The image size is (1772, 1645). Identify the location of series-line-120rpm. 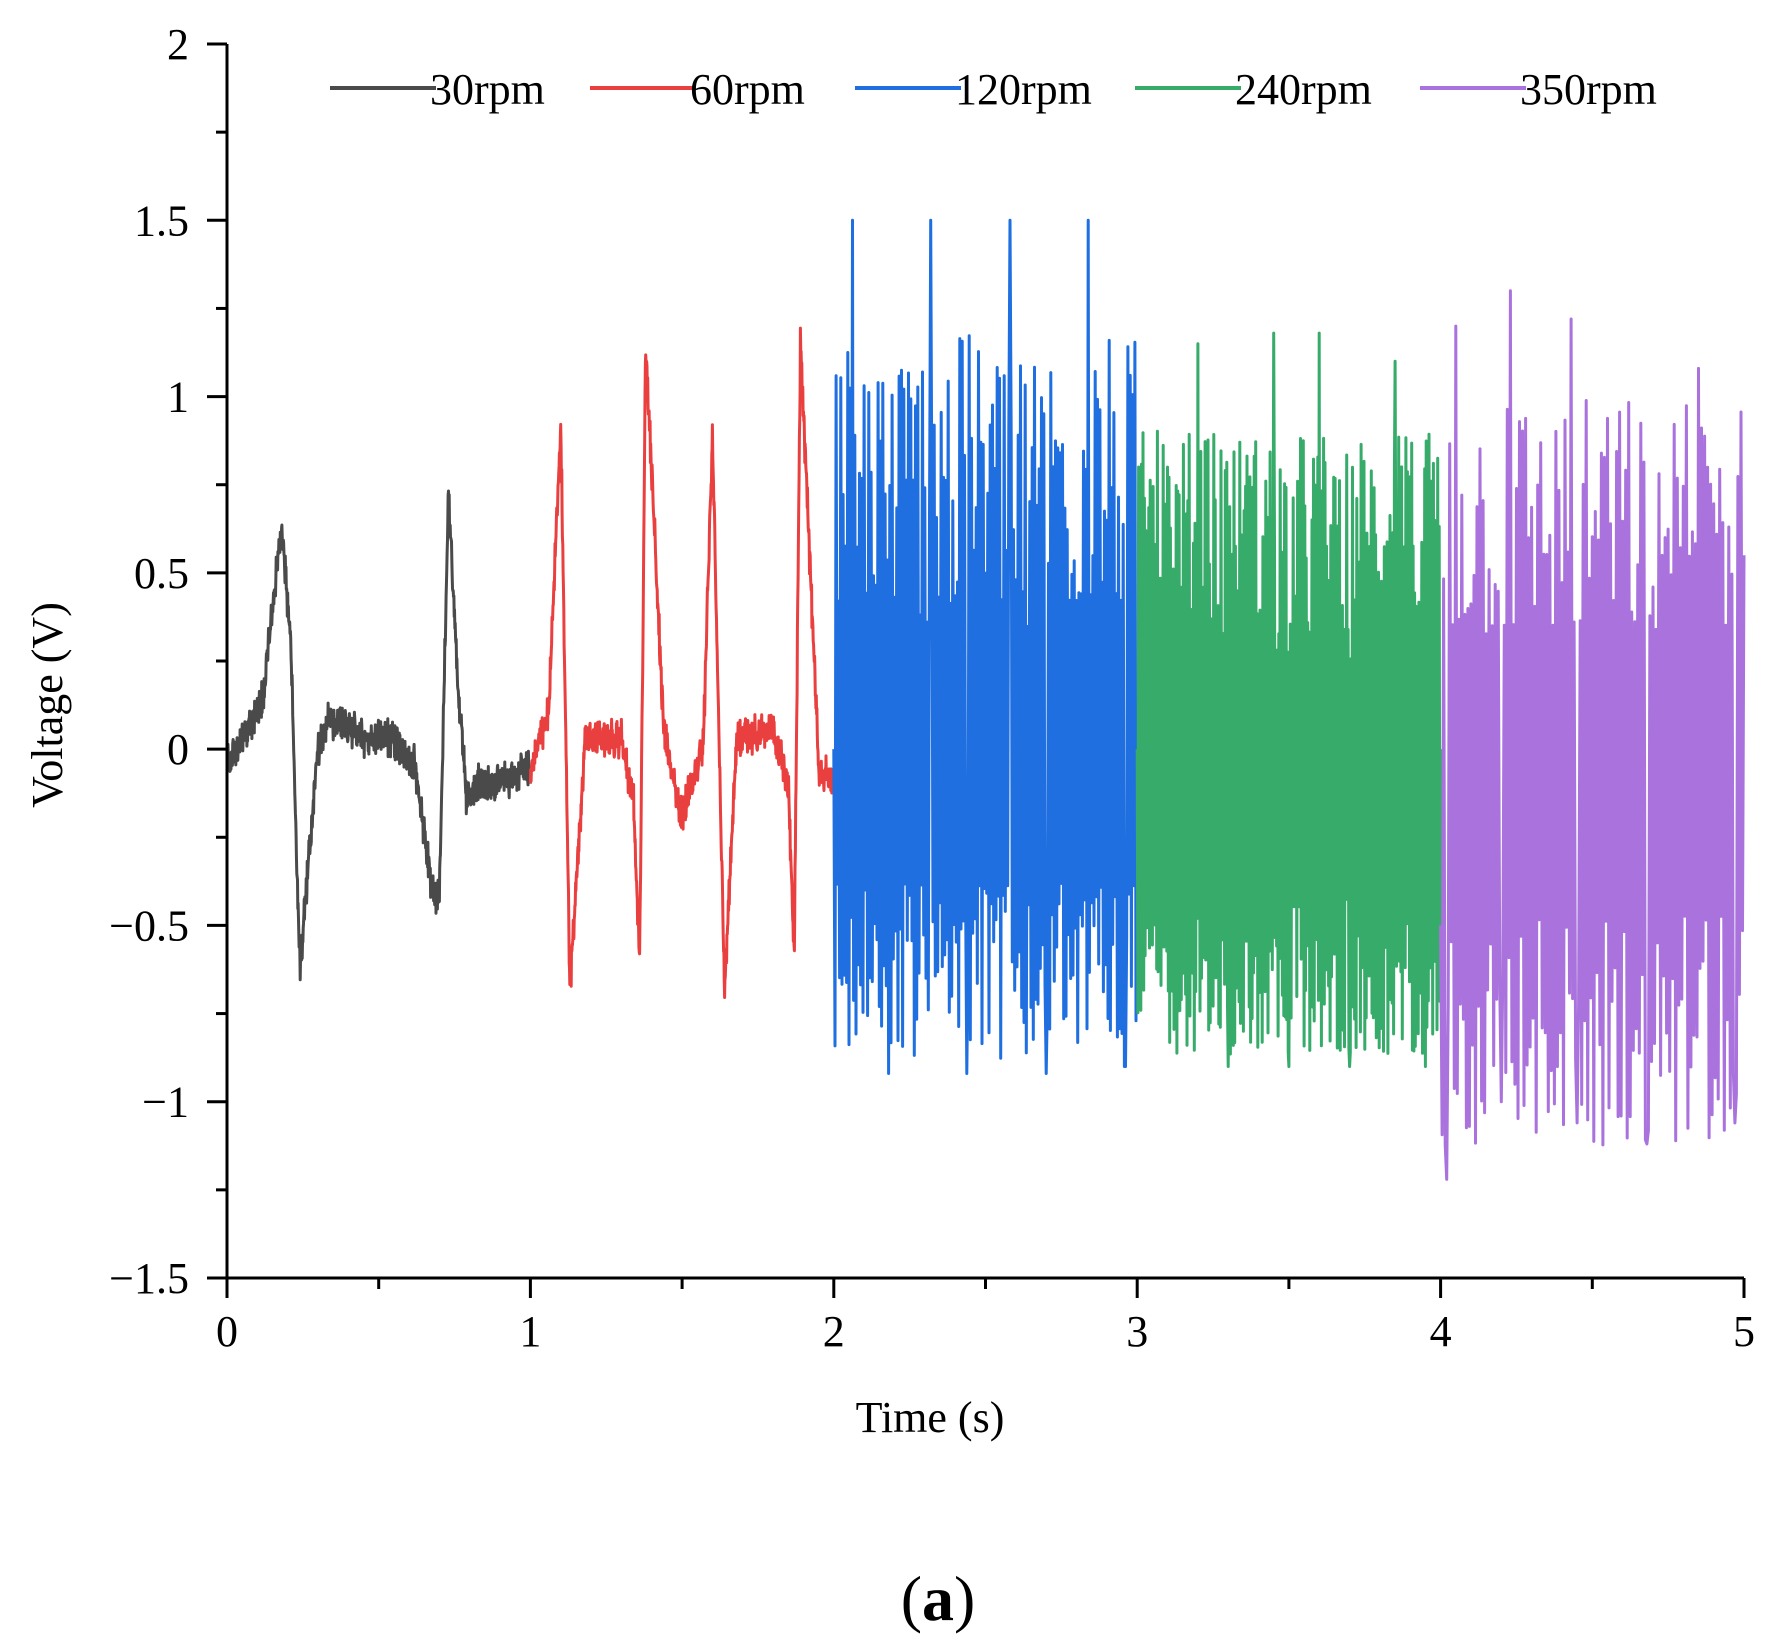
(985, 646).